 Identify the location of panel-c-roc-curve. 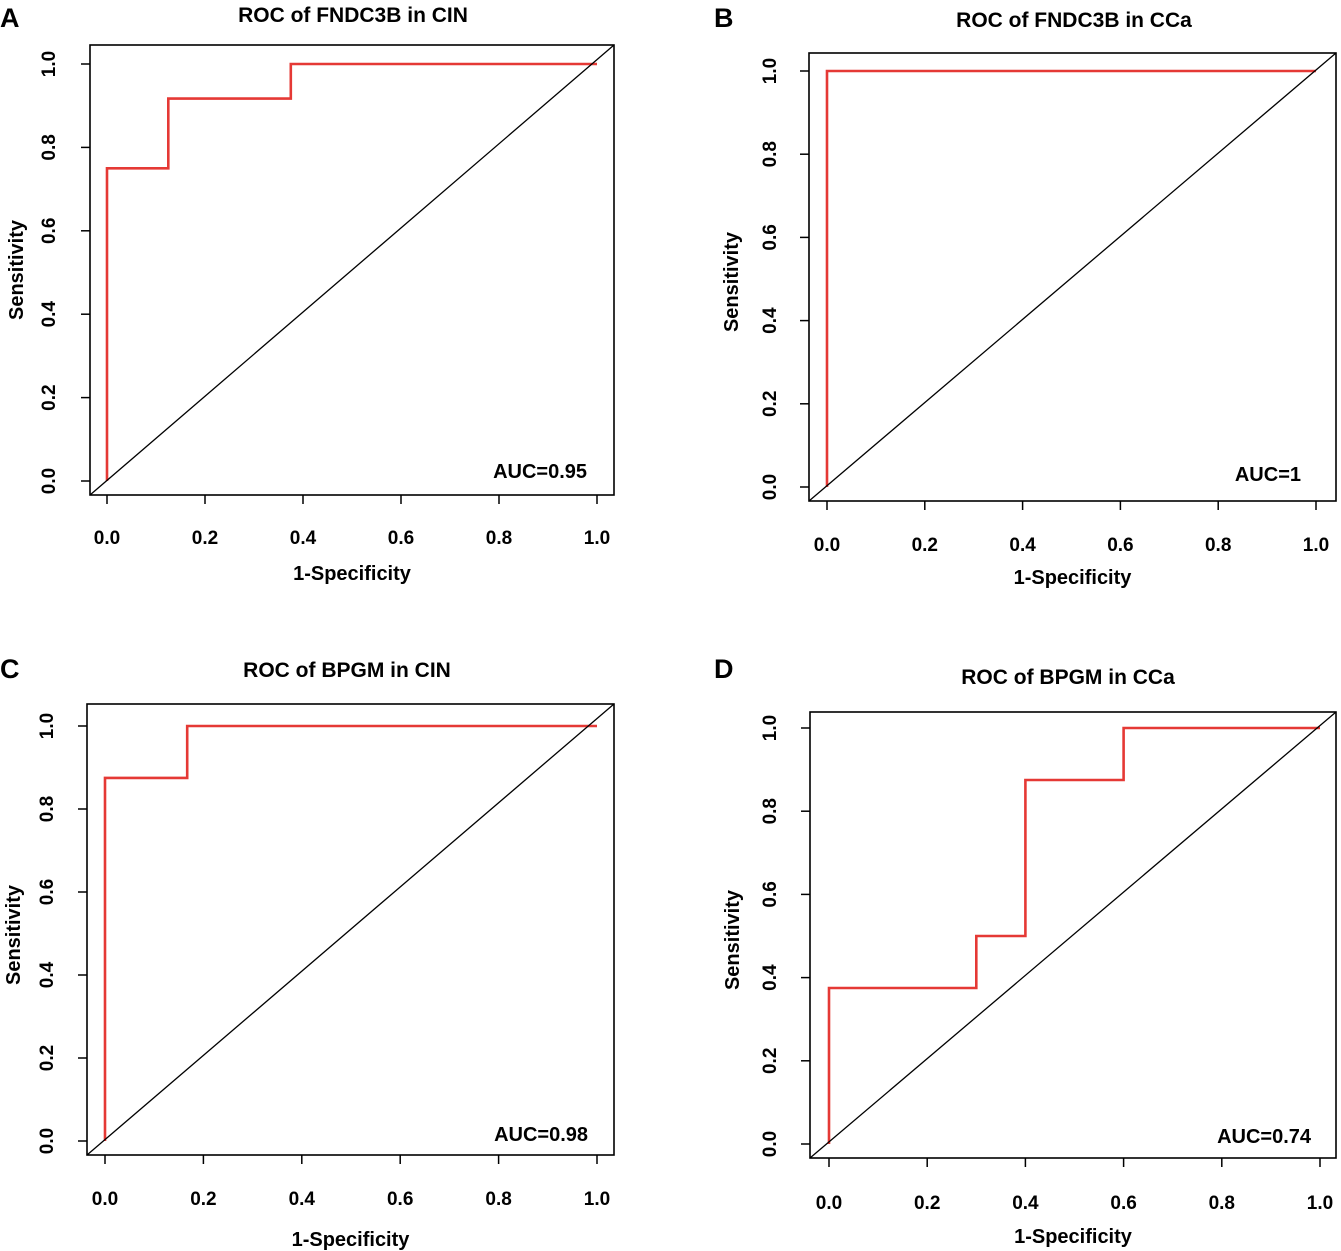
(350, 932).